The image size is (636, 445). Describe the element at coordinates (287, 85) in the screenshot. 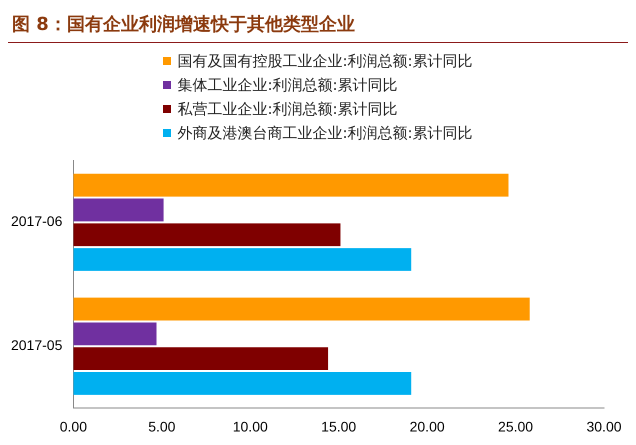

I see `legend-label: 集体工业企业:利润总额:累计同比` at that location.